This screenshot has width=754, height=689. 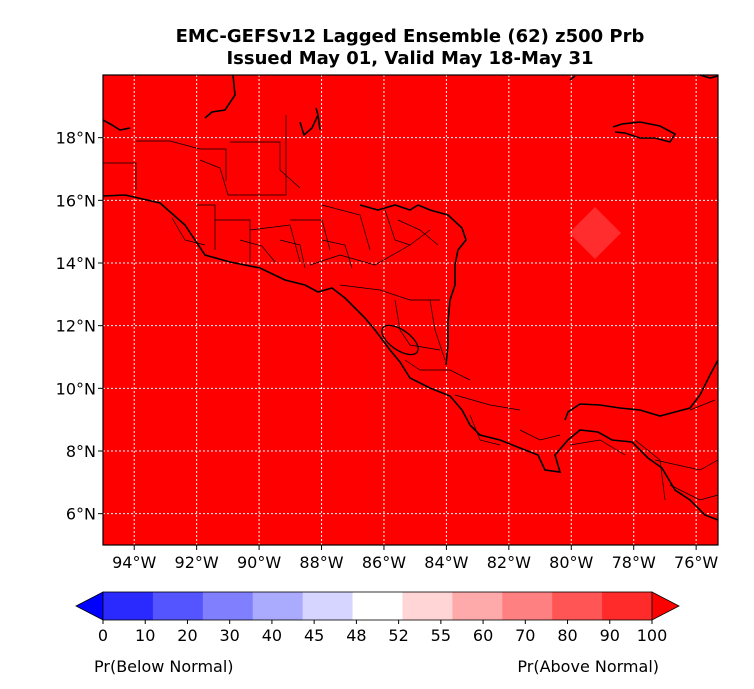 I want to click on map-title-line2: Issued May 01, Valid May 18-May 31, so click(x=409, y=58).